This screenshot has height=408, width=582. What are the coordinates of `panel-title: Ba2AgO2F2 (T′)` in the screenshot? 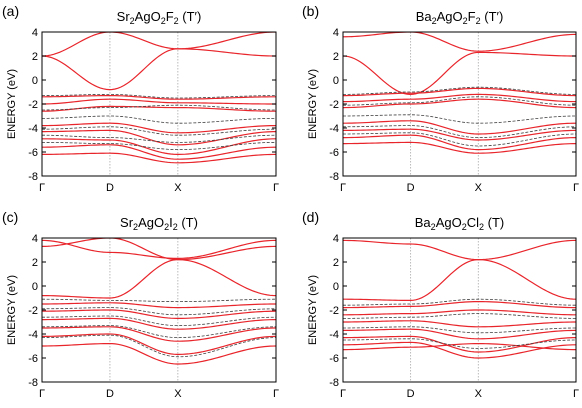 It's located at (460, 17).